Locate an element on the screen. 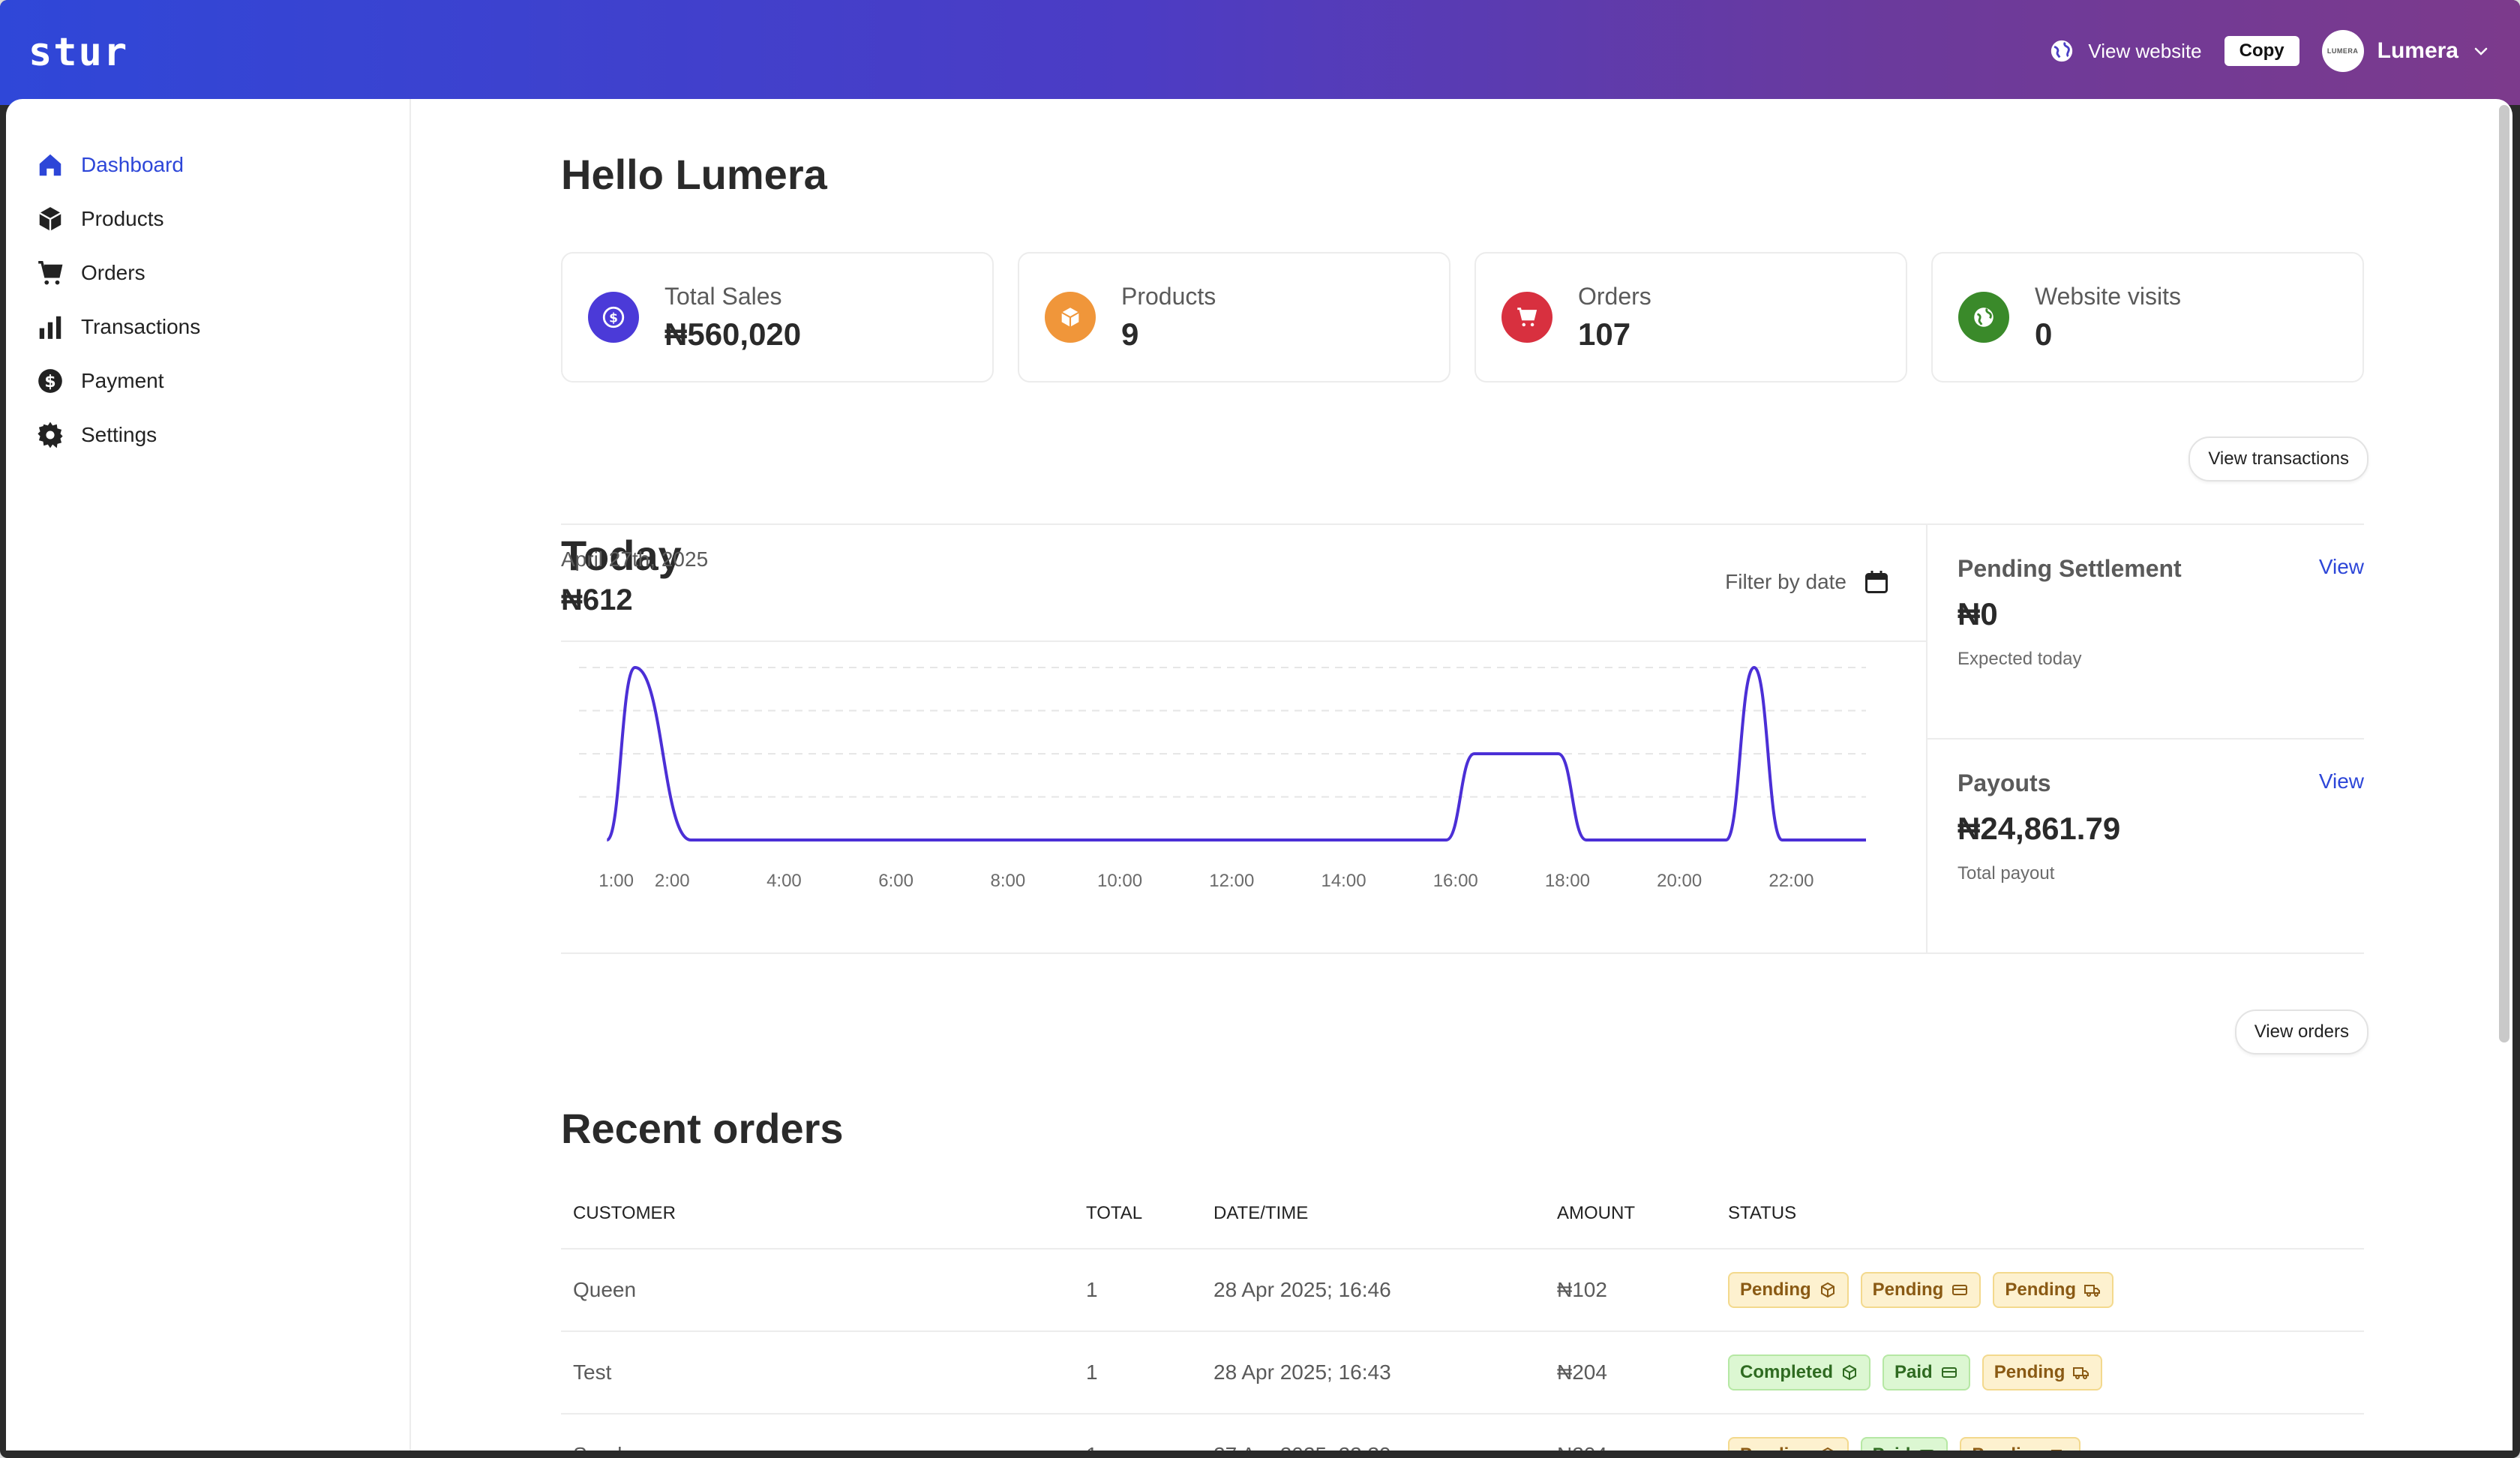  brand-logo: stur is located at coordinates (78, 52).